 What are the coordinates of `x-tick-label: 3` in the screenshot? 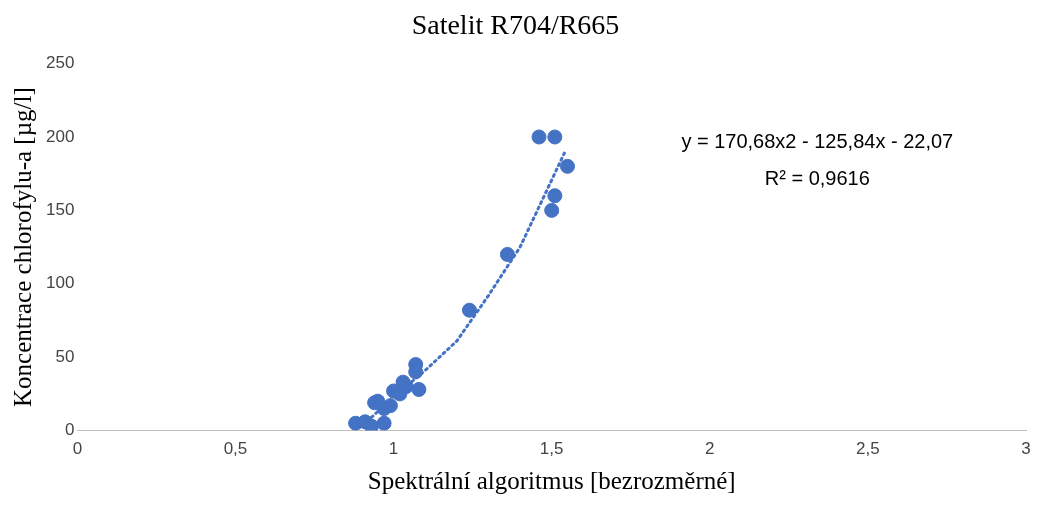 It's located at (1026, 449).